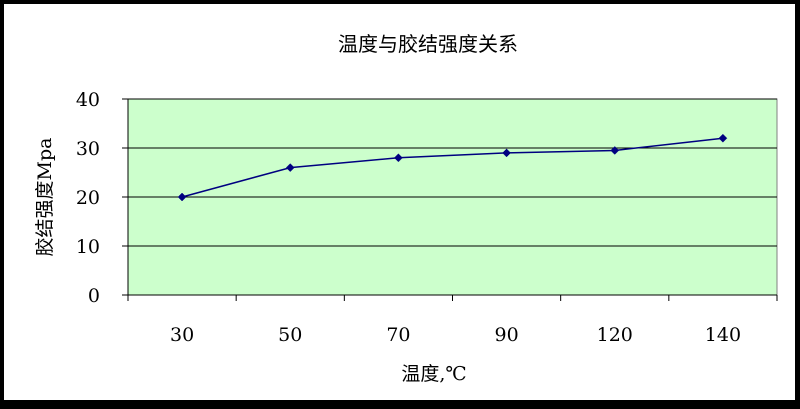 The image size is (800, 409). Describe the element at coordinates (455, 335) in the screenshot. I see `x-tick-labels: 30 50 70 90 120 140` at that location.